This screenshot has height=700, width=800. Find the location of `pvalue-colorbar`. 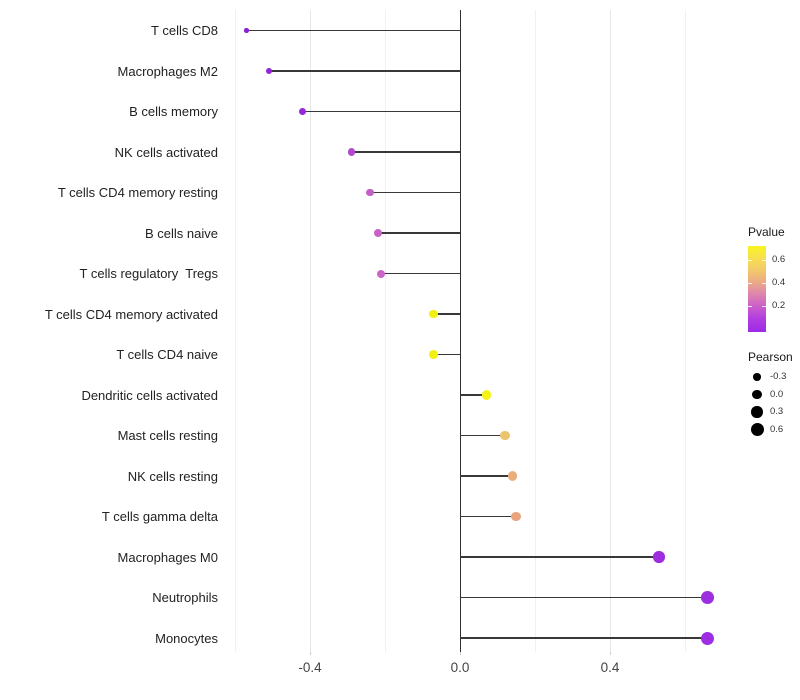

pvalue-colorbar is located at coordinates (757, 289).